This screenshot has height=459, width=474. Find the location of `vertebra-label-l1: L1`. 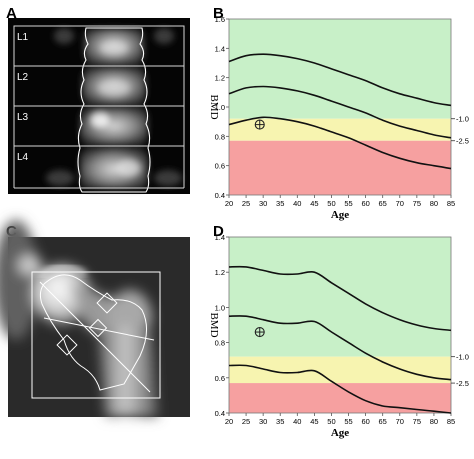

vertebra-label-l1: L1 is located at coordinates (23, 37).